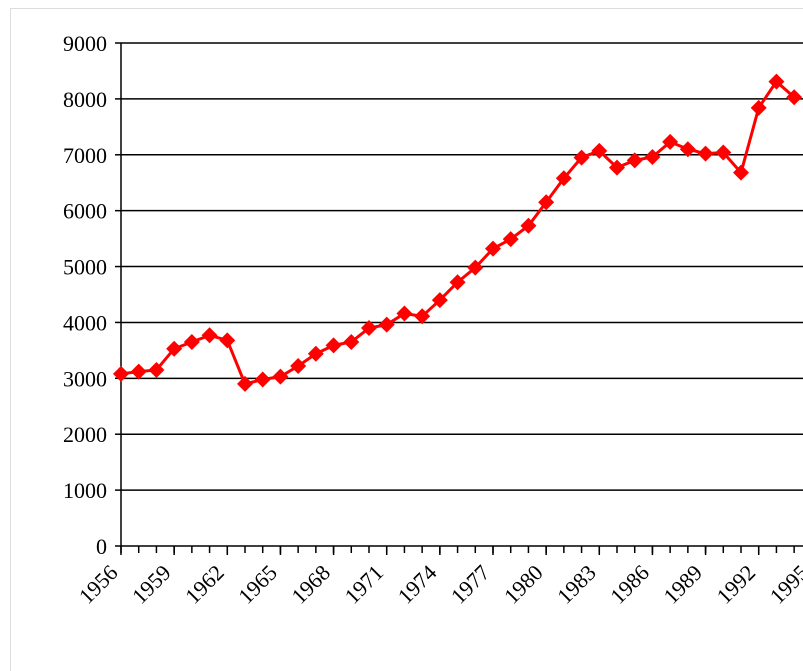 The height and width of the screenshot is (671, 803). I want to click on x-tick-label: 1971, so click(363, 584).